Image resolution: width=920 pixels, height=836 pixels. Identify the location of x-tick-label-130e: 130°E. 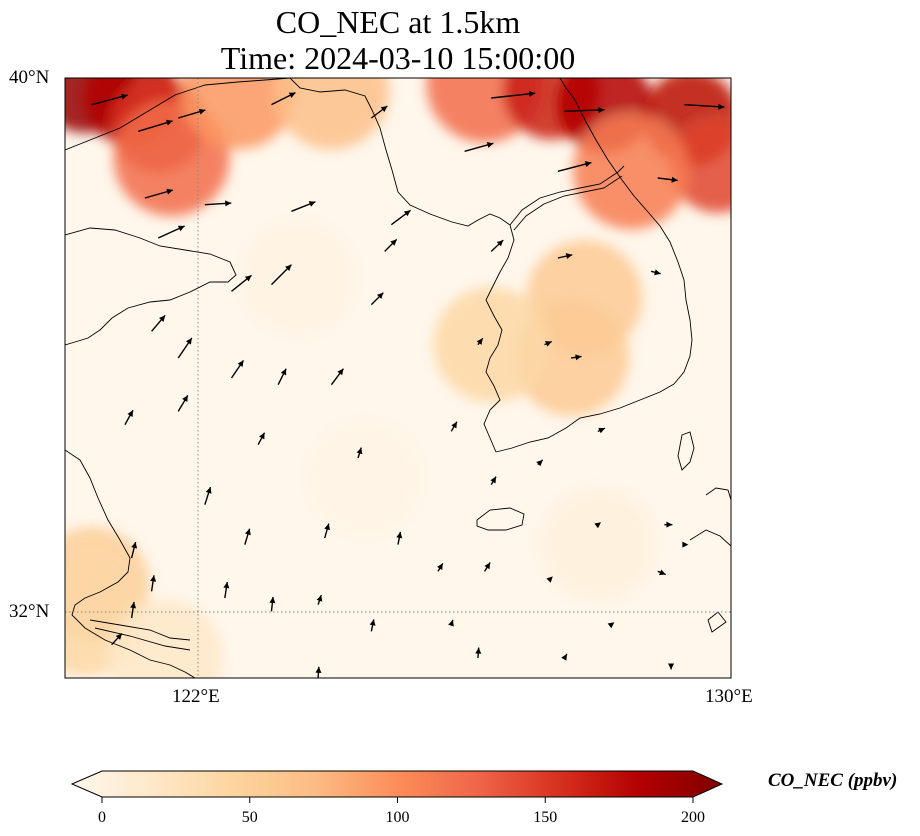
(729, 696).